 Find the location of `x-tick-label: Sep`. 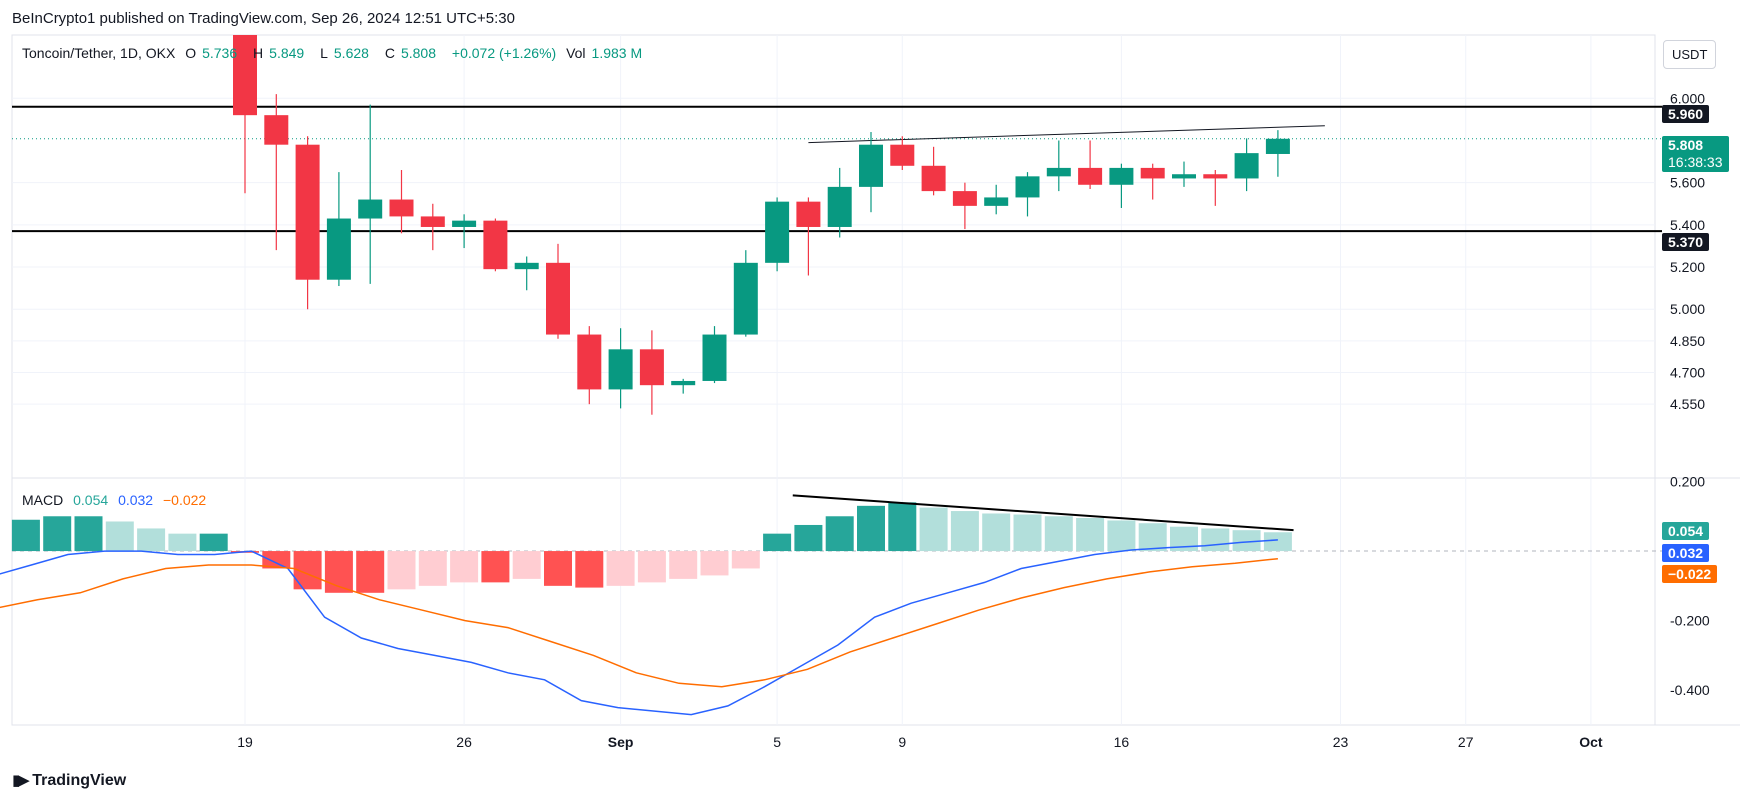

x-tick-label: Sep is located at coordinates (621, 742).